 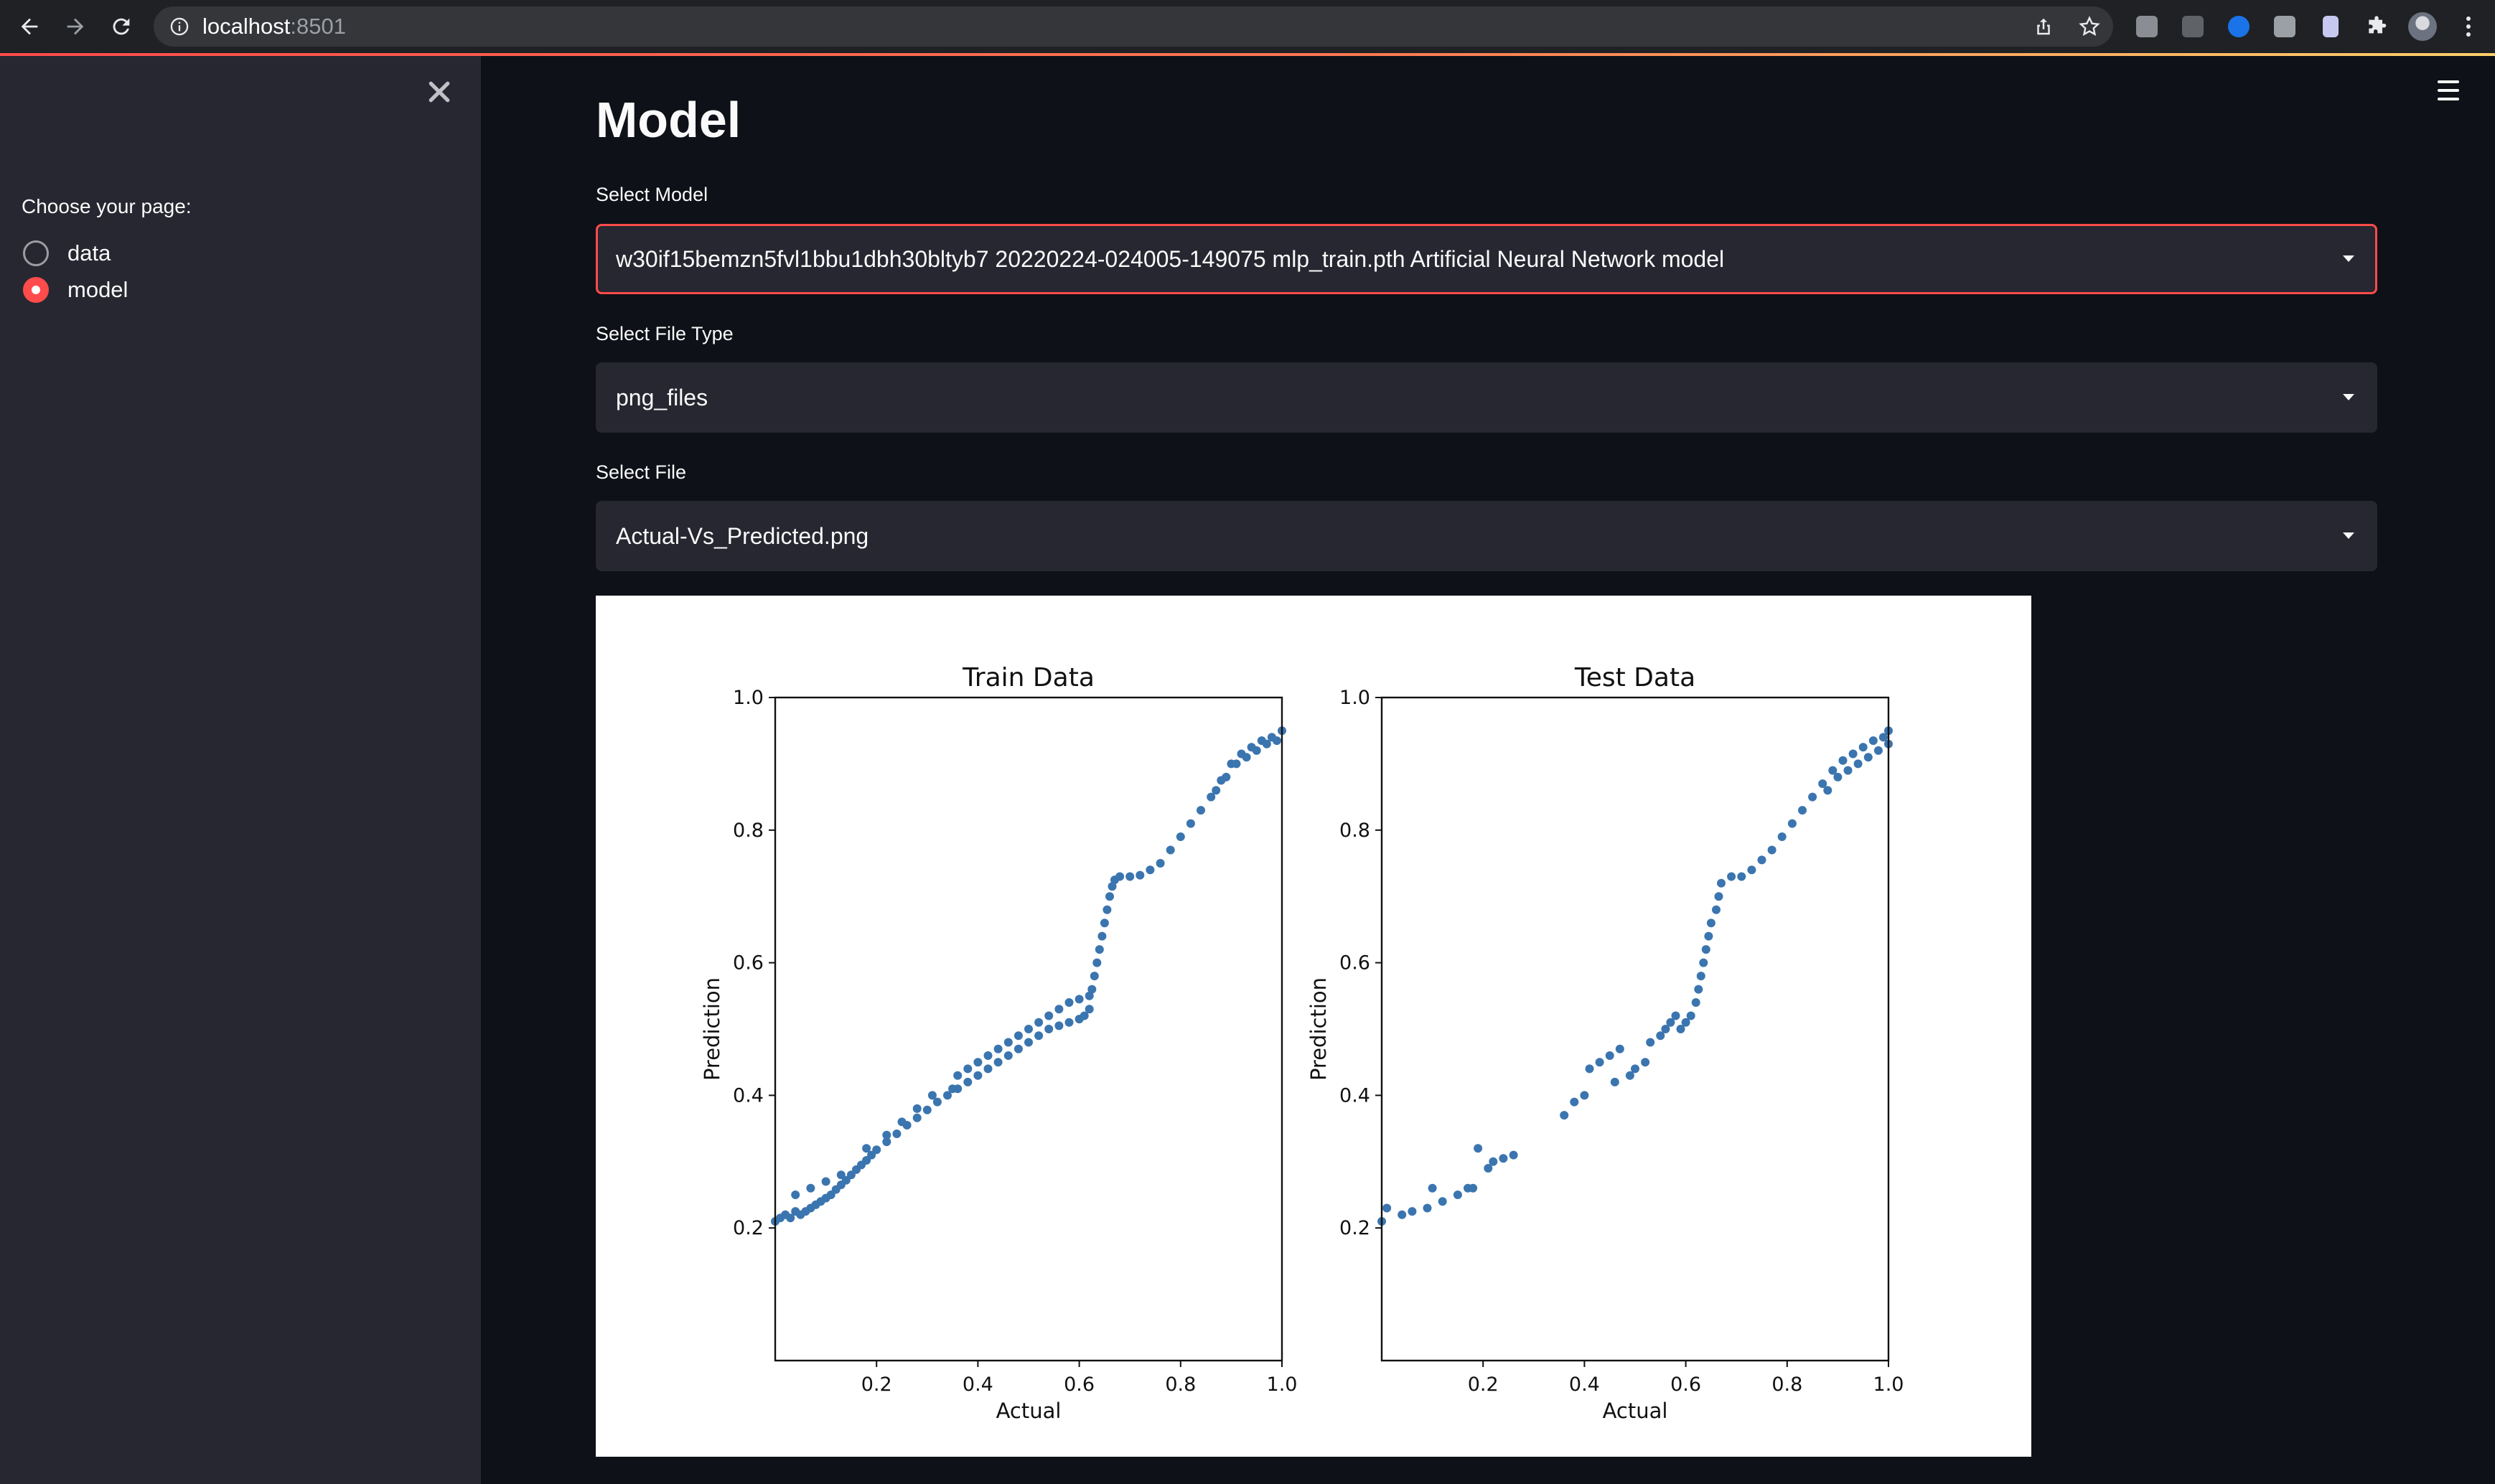 What do you see at coordinates (2239, 27) in the screenshot?
I see `svg-extension-icon` at bounding box center [2239, 27].